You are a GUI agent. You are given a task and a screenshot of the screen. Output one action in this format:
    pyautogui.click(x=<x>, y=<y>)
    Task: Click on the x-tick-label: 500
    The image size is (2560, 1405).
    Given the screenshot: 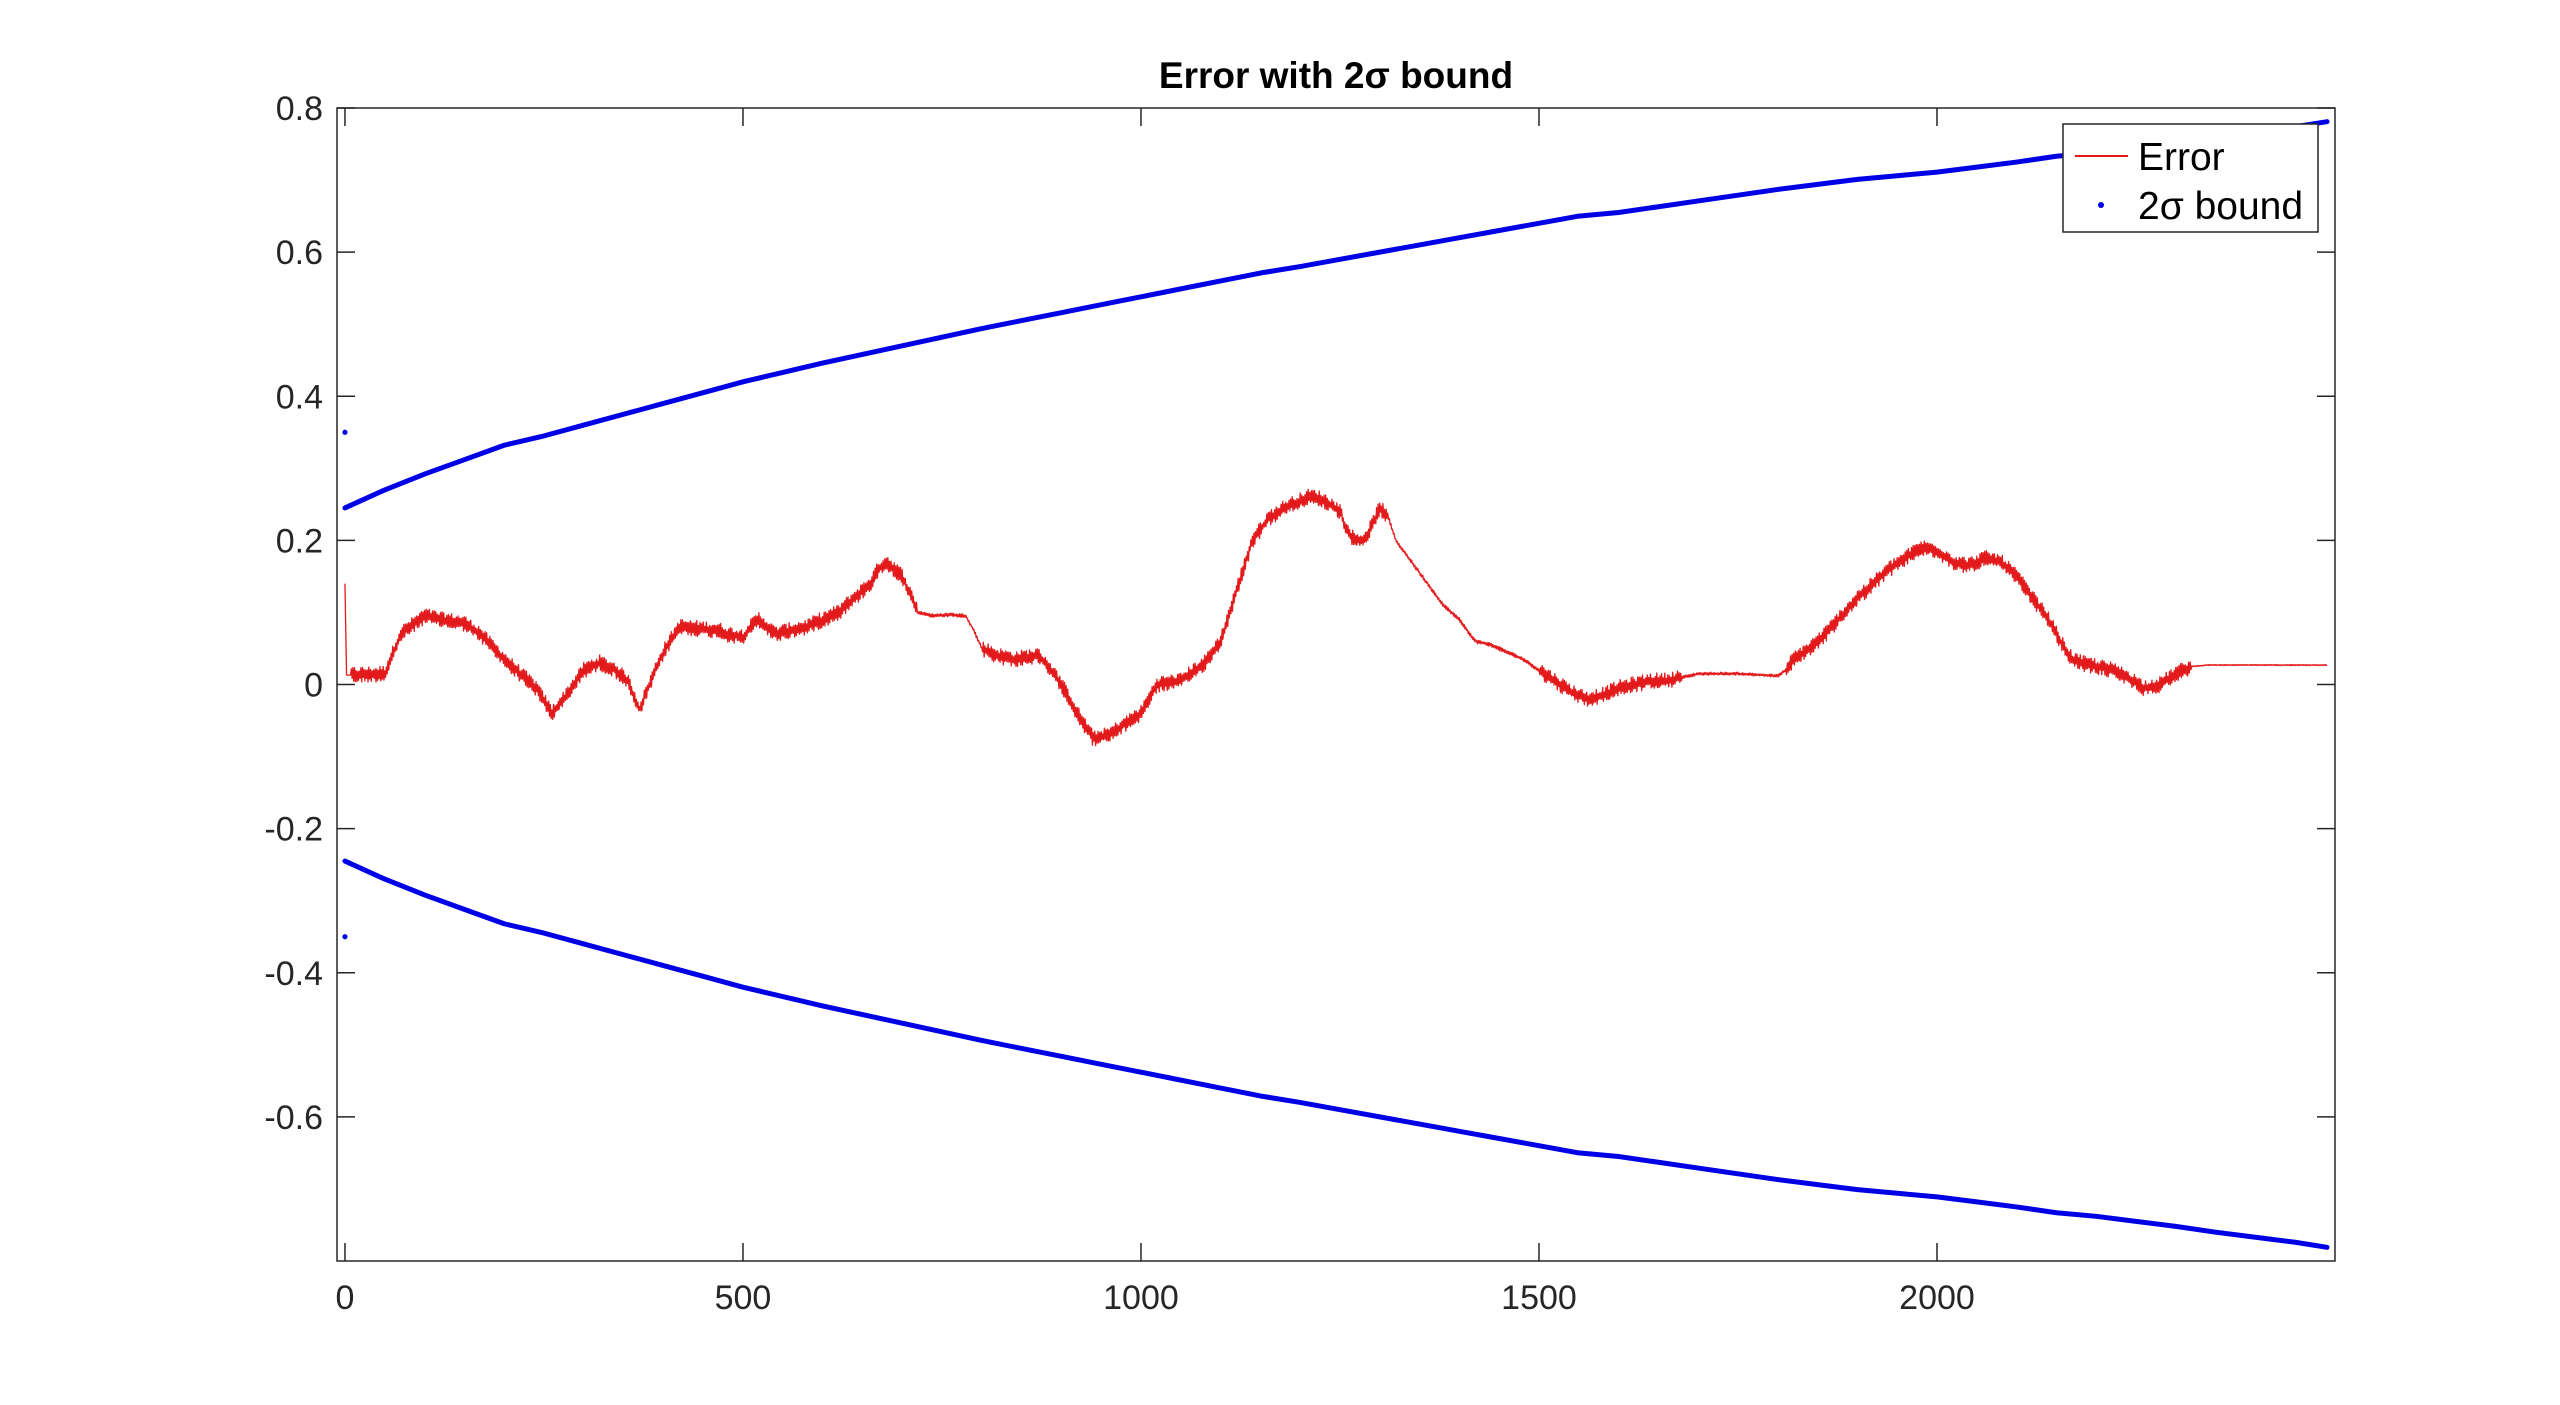 What is the action you would take?
    pyautogui.click(x=743, y=1298)
    